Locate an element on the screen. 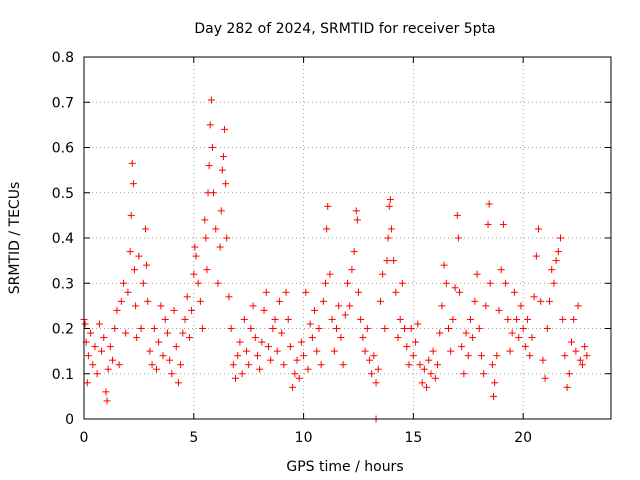  x-axis-label: GPS time / hours is located at coordinates (344, 467).